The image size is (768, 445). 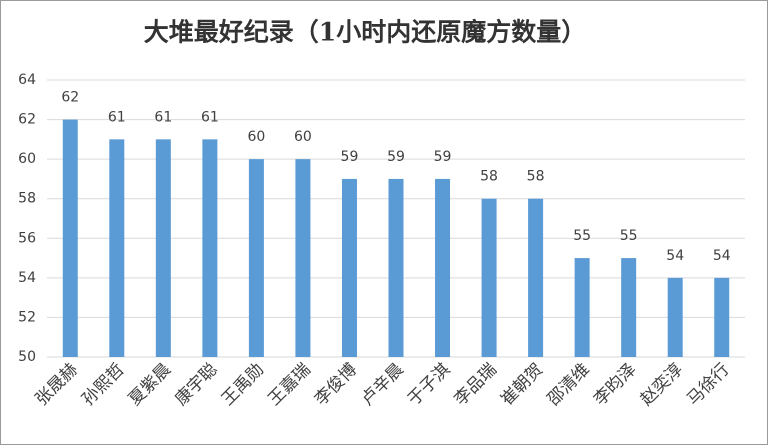 What do you see at coordinates (27, 317) in the screenshot?
I see `y-tick-label: 52` at bounding box center [27, 317].